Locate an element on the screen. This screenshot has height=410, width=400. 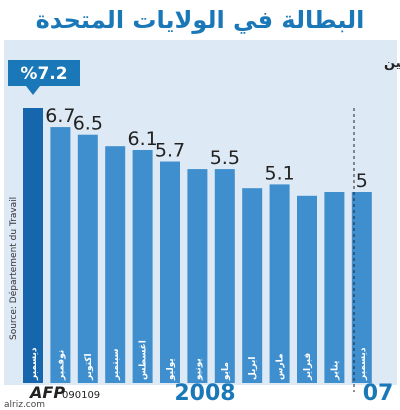
month-label-8: ابريل is located at coordinates (253, 368).